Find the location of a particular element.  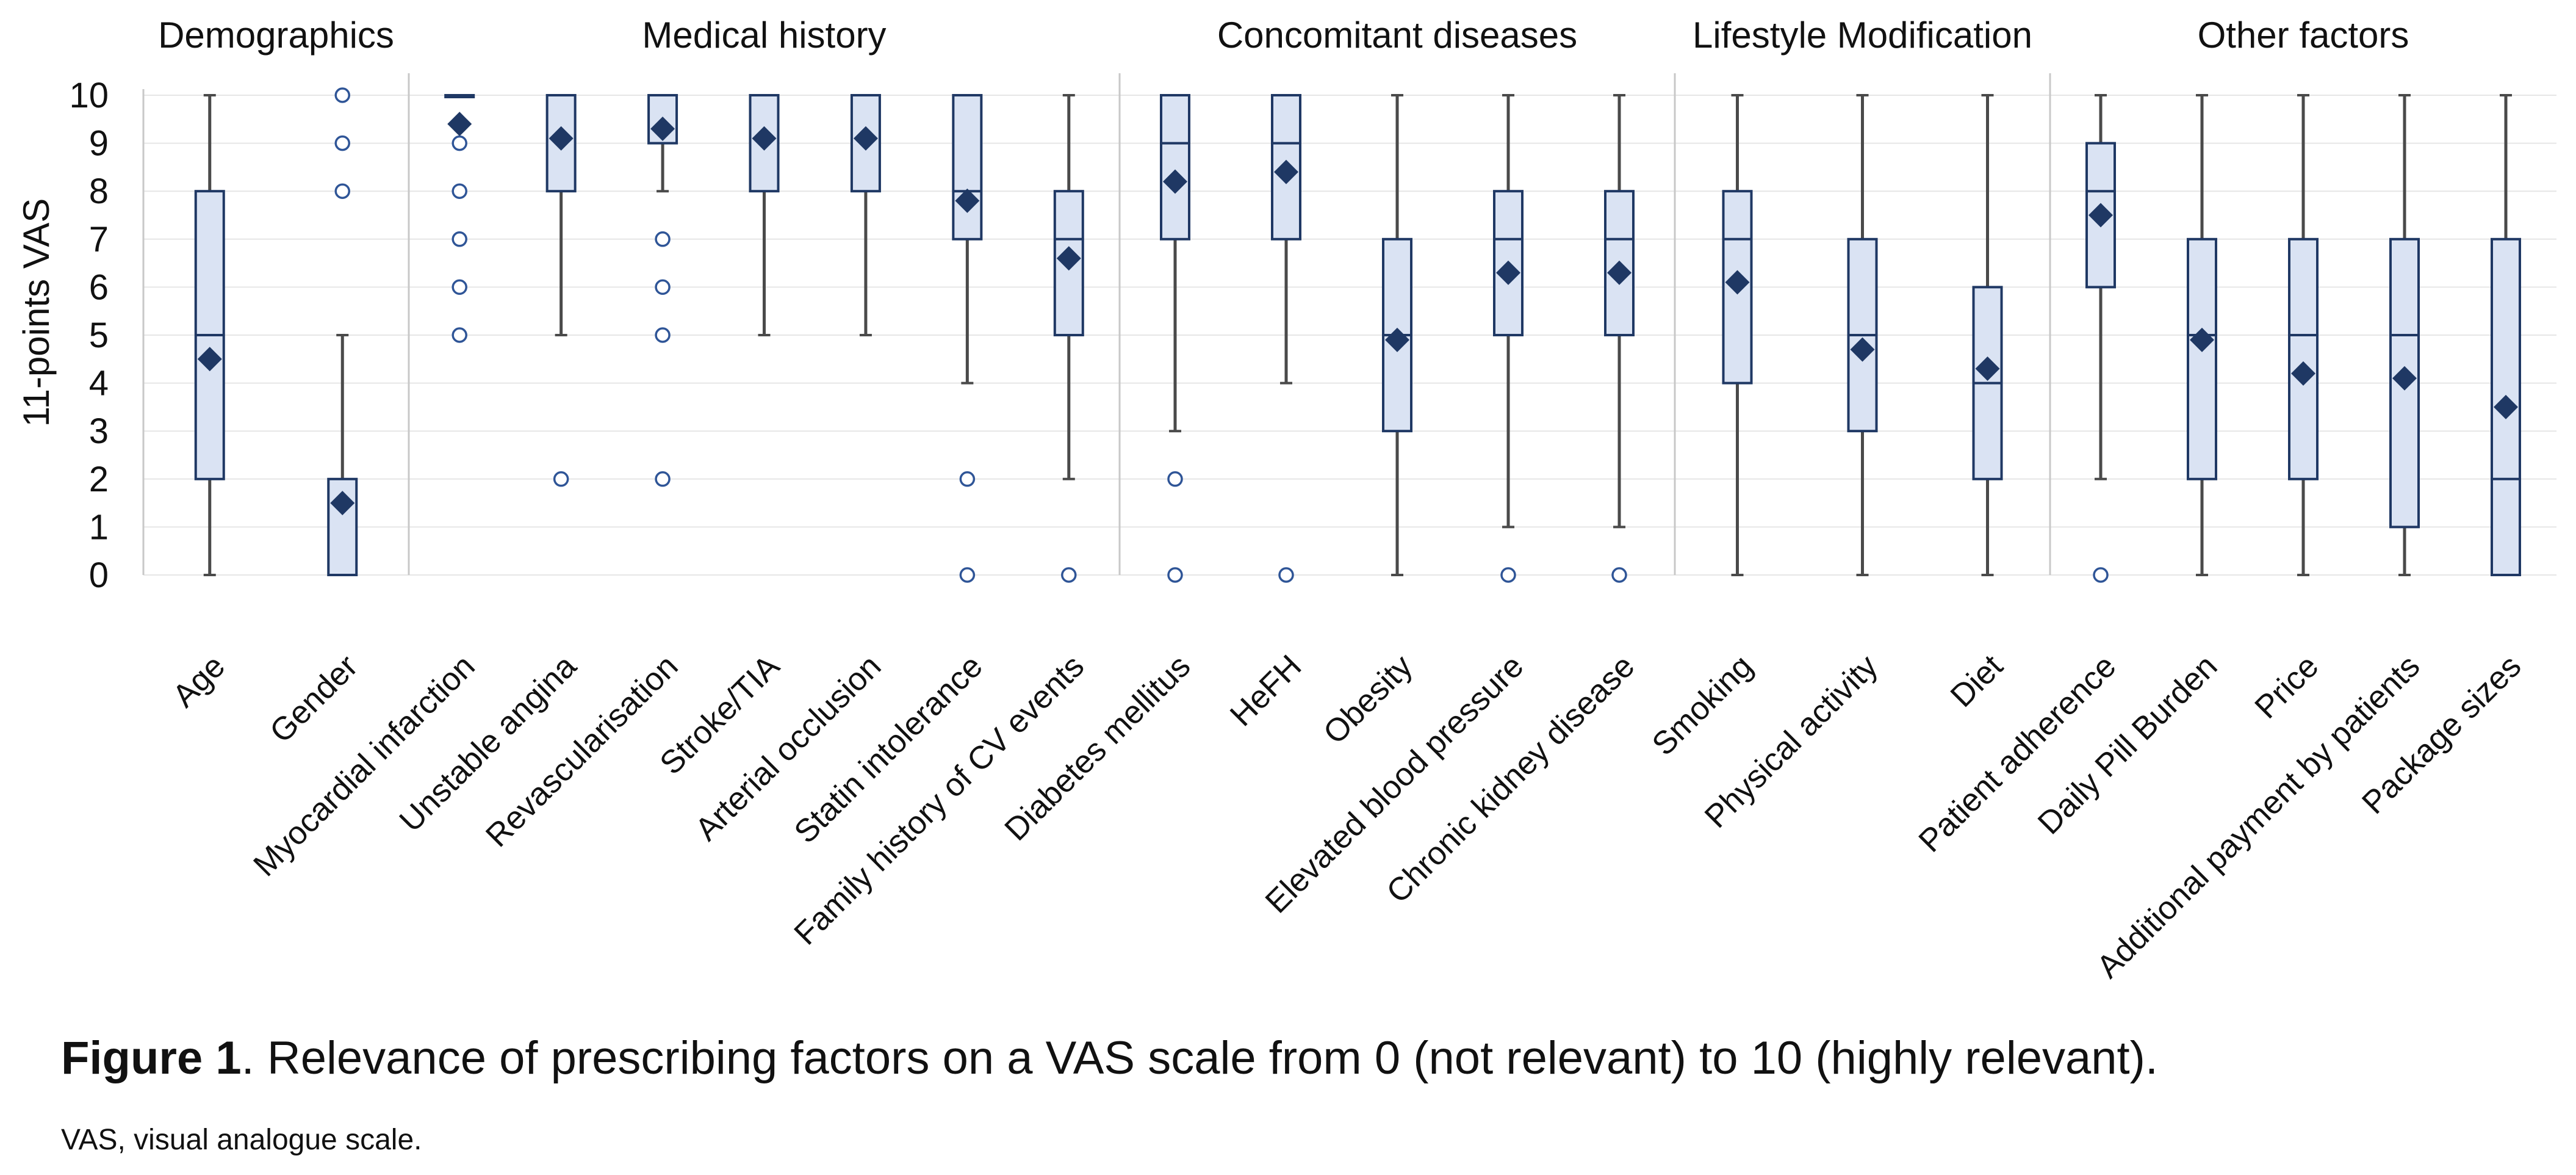

y-axis-label: 11-points VAS is located at coordinates (36, 312).